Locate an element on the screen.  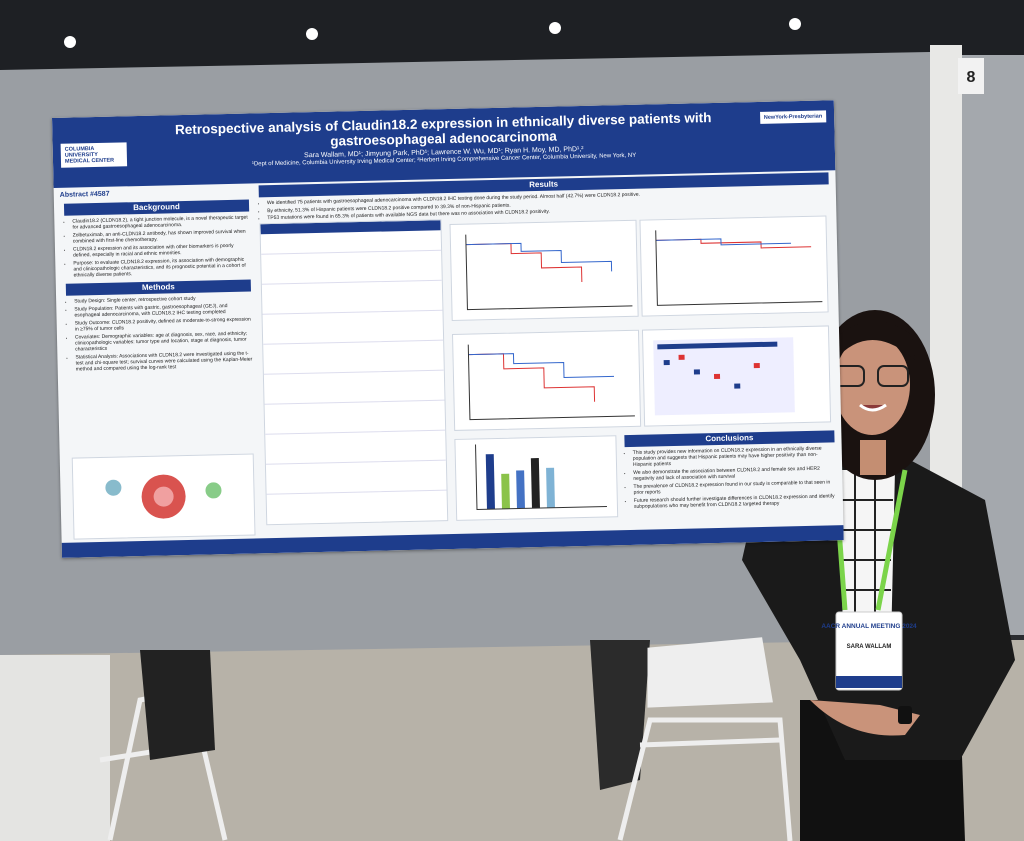
heatmap-art is located at coordinates (724, 376).